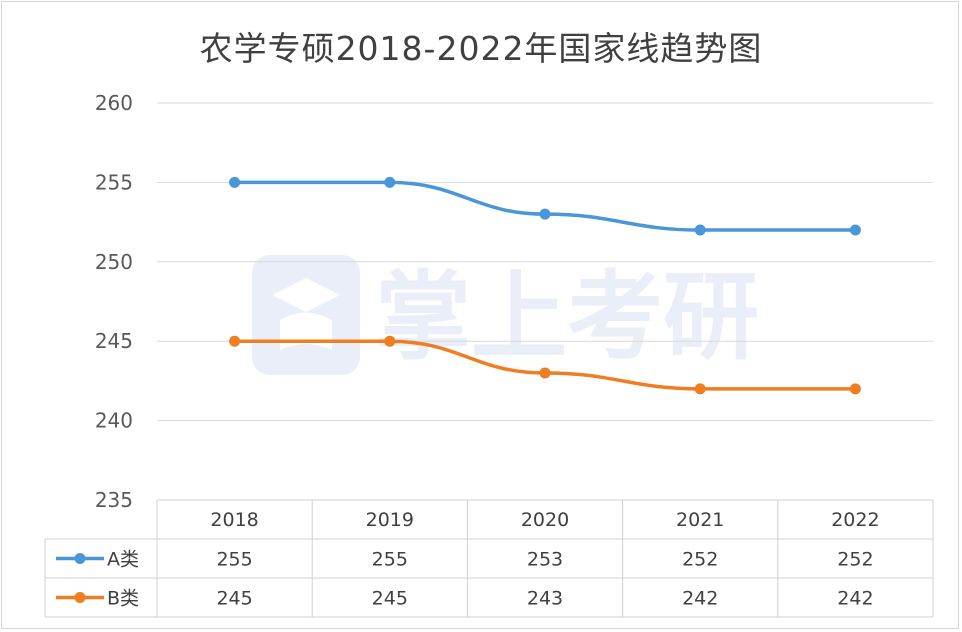 This screenshot has width=962, height=632. I want to click on legend-label: A类, so click(123, 560).